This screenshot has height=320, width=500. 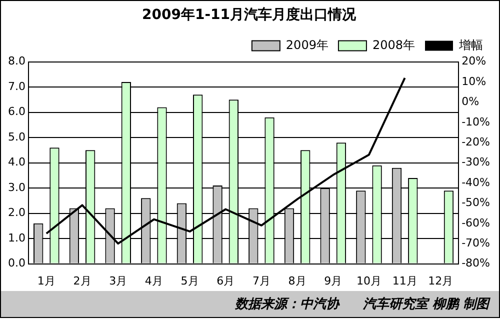 What do you see at coordinates (470, 45) in the screenshot?
I see `legend-label: 增幅` at bounding box center [470, 45].